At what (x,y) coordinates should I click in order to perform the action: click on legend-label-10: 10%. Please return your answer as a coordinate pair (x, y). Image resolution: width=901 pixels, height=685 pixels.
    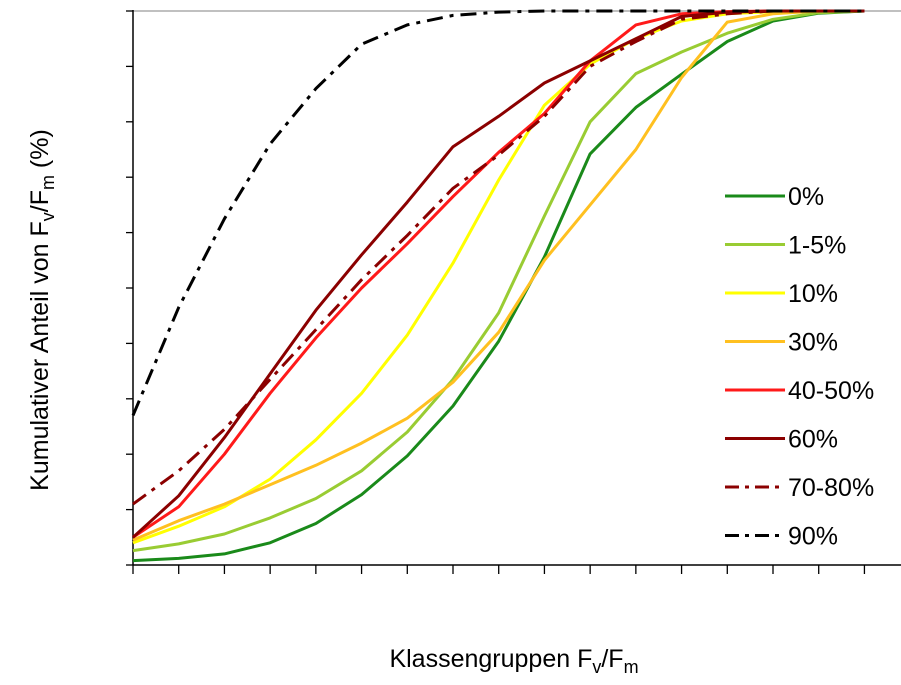
    Looking at the image, I should click on (813, 294).